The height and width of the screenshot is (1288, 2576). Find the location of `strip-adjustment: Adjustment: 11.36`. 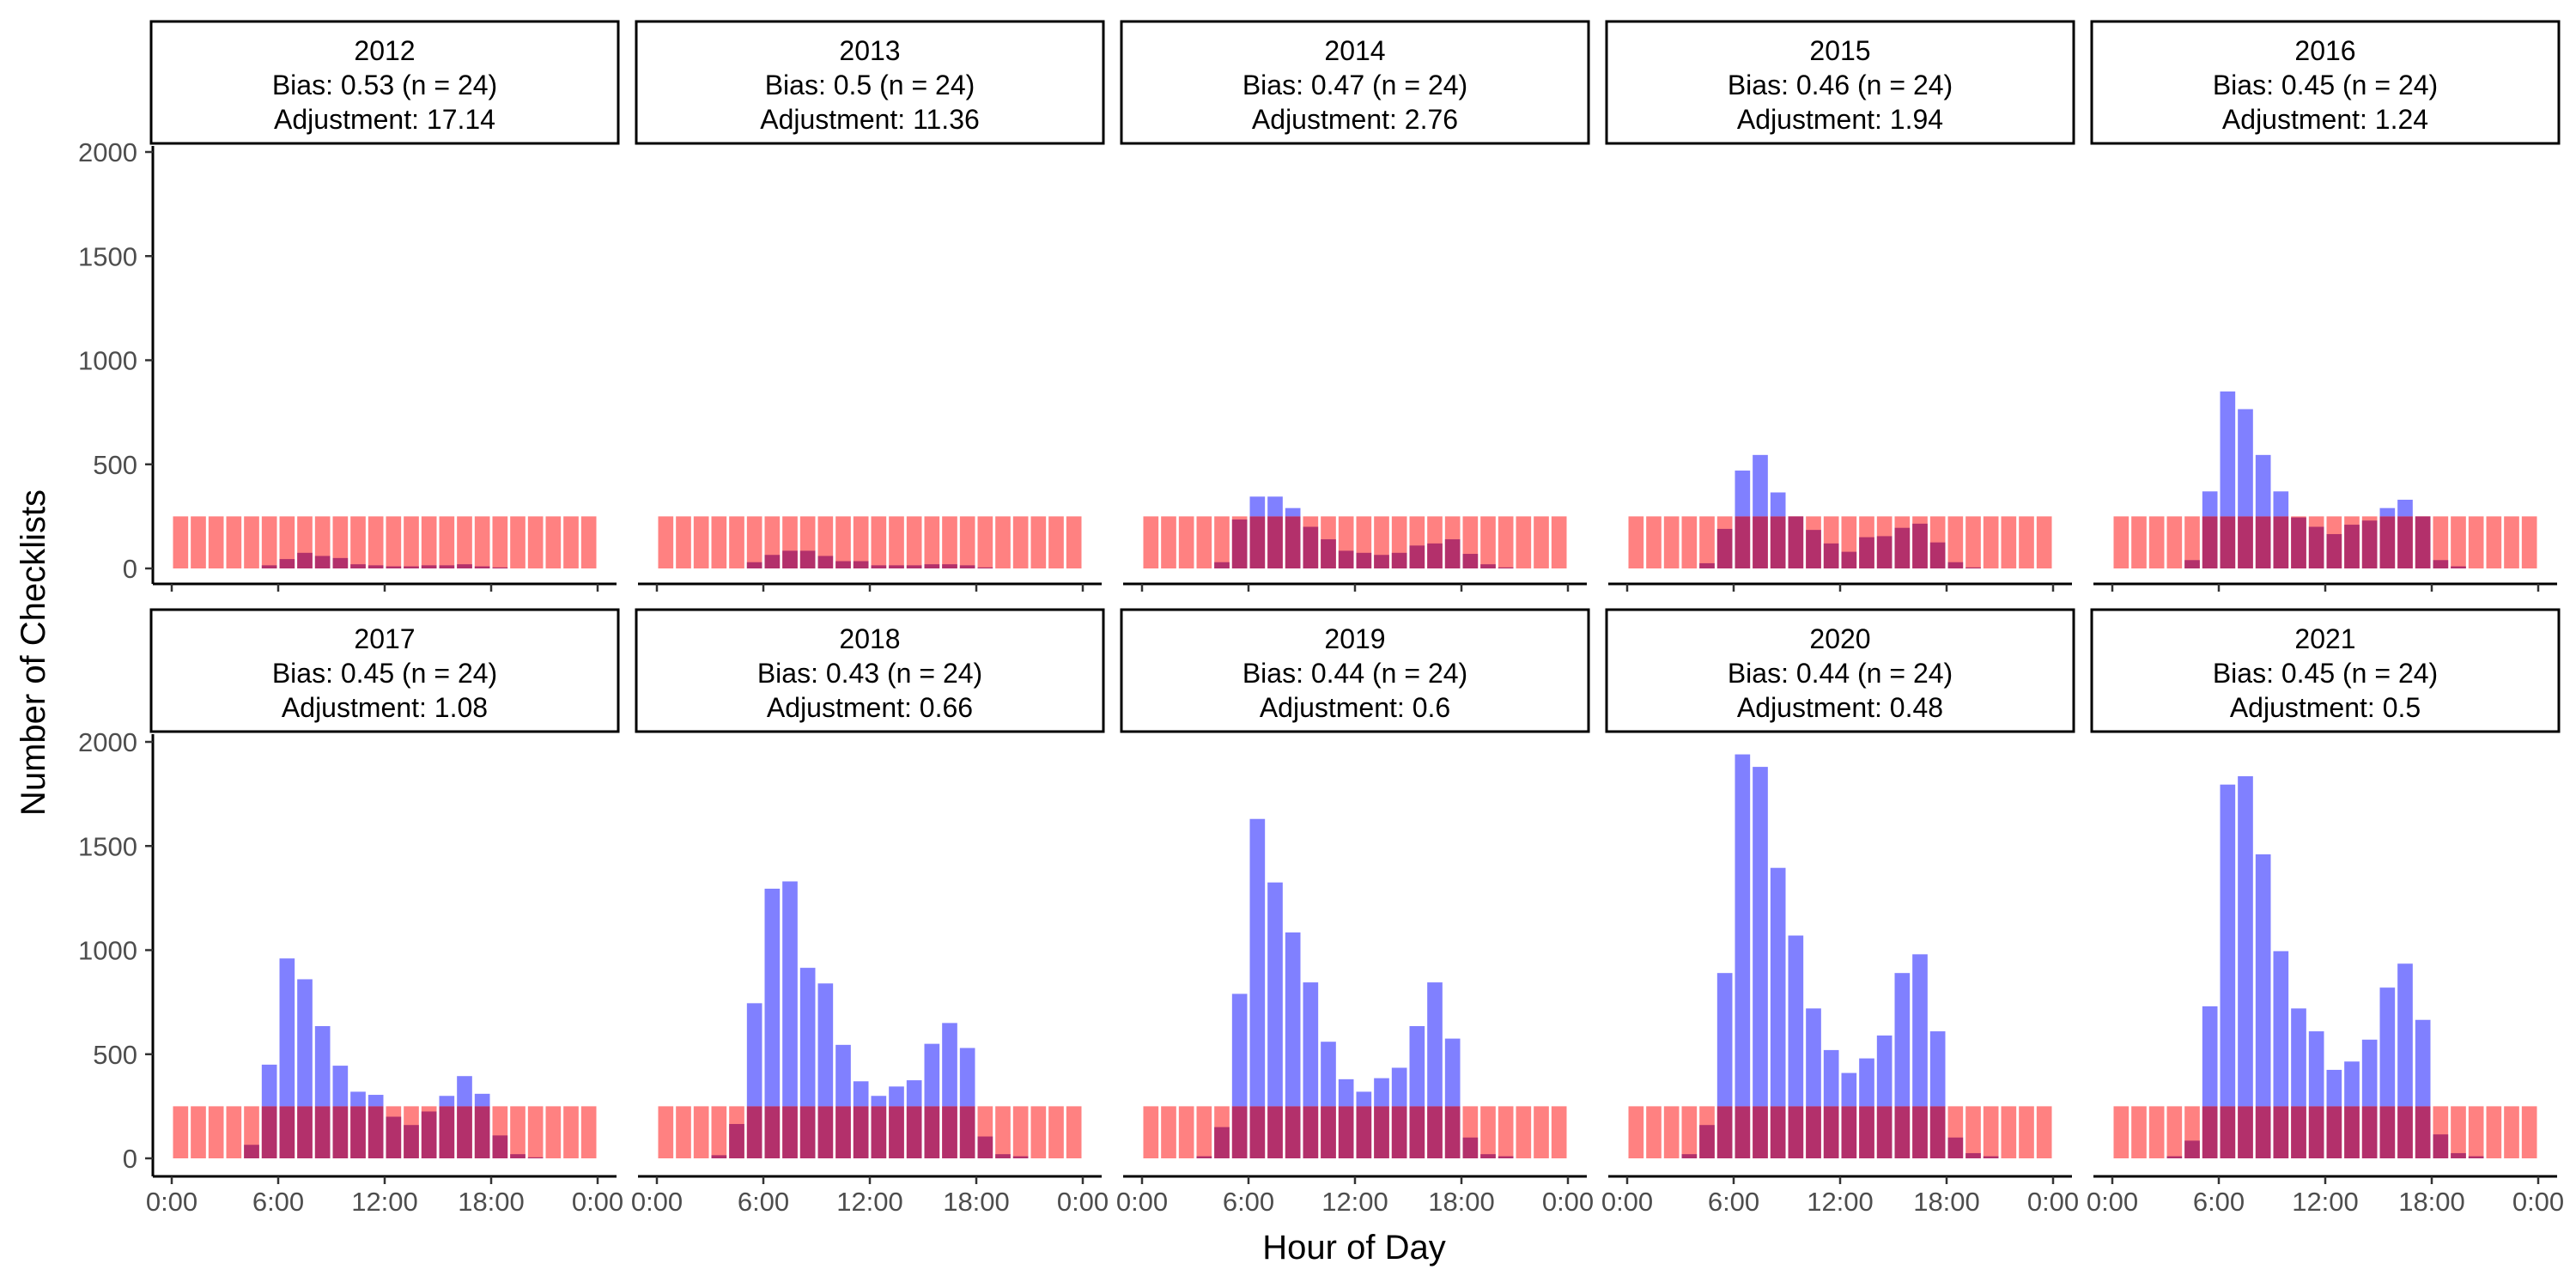

strip-adjustment: Adjustment: 11.36 is located at coordinates (870, 119).